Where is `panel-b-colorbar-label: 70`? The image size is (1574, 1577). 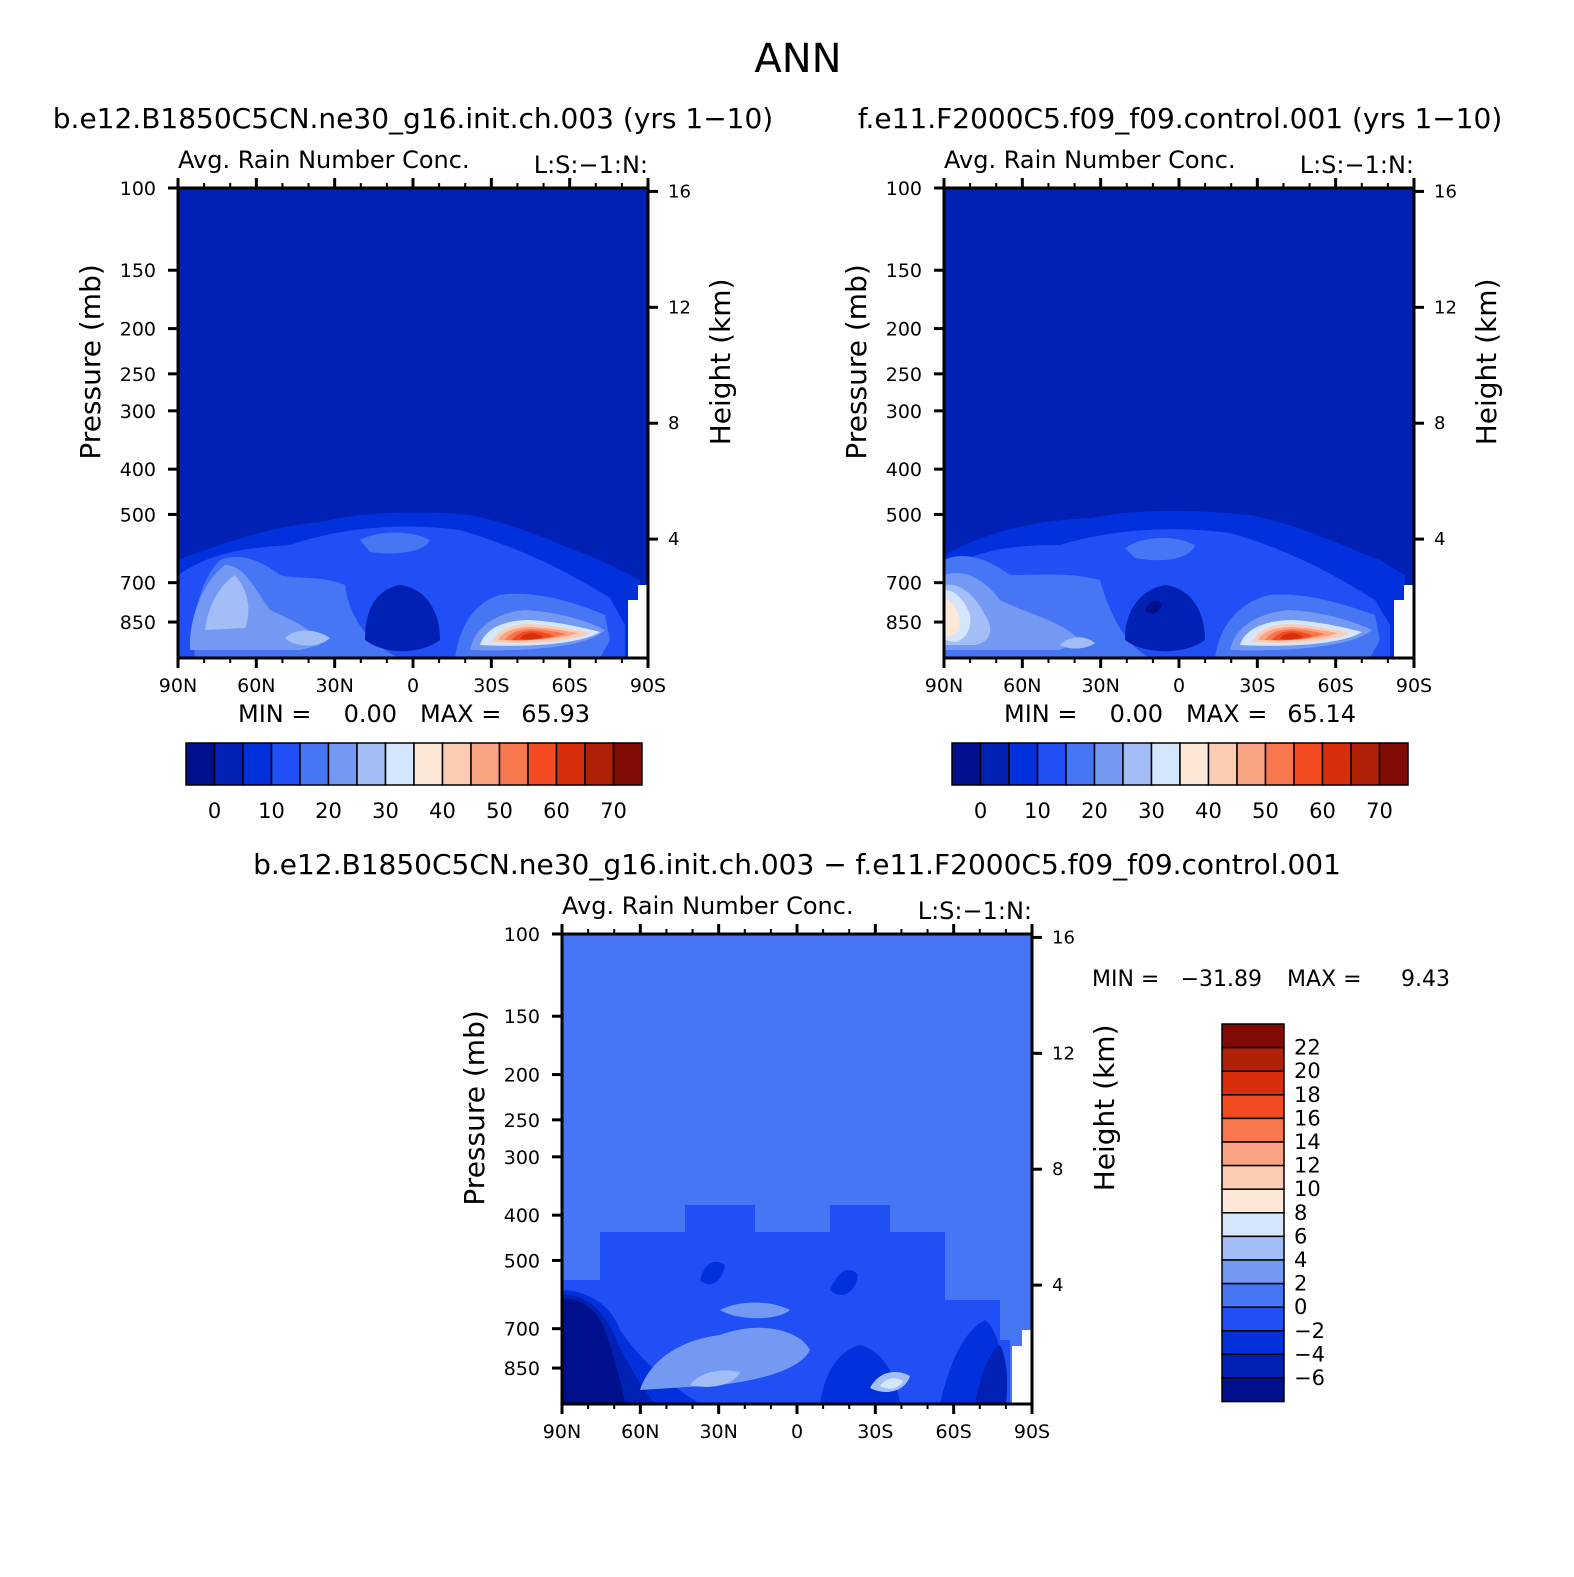
panel-b-colorbar-label: 70 is located at coordinates (1379, 811).